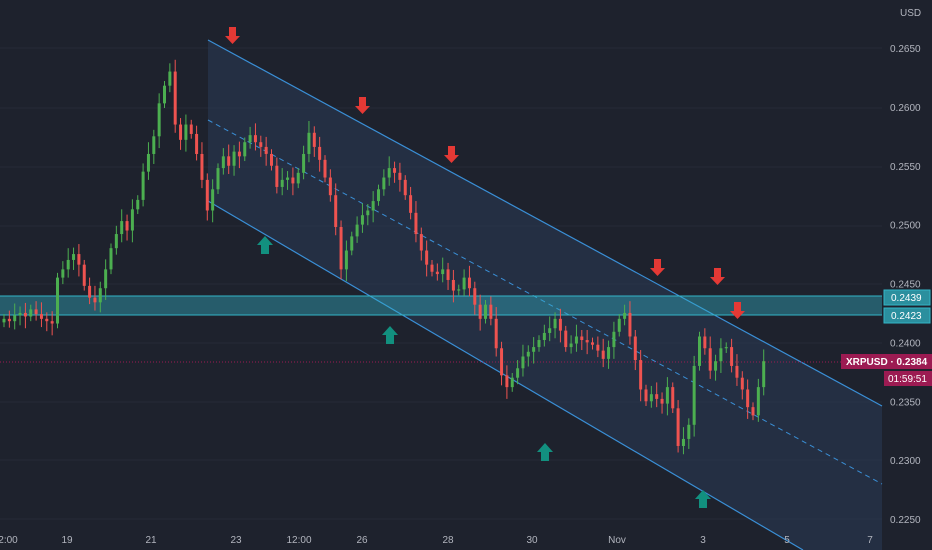 Image resolution: width=932 pixels, height=550 pixels. Describe the element at coordinates (905, 108) in the screenshot. I see `y-tick-label: 0.2600` at that location.